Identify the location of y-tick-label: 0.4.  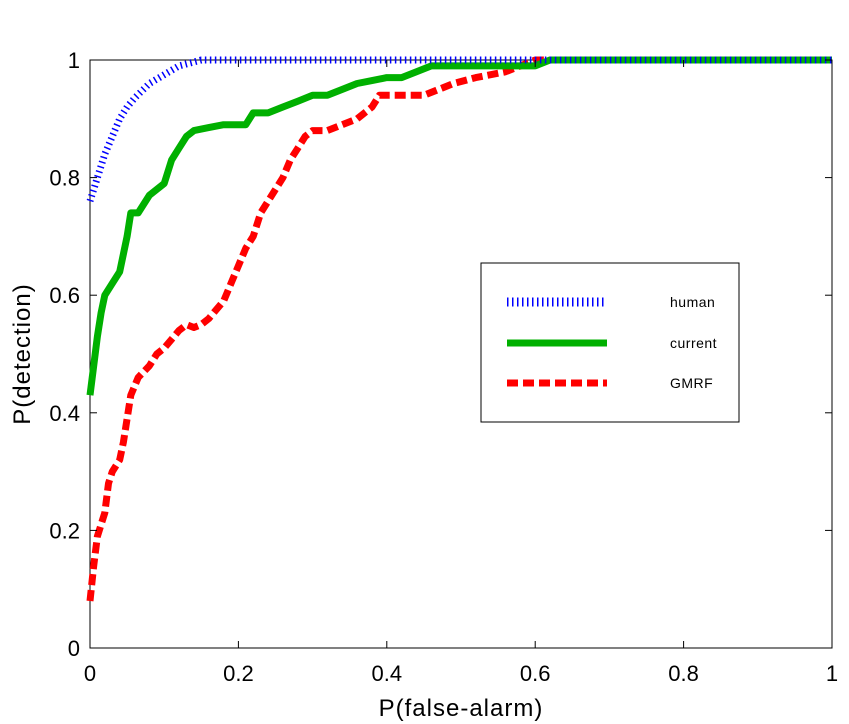
(64, 413).